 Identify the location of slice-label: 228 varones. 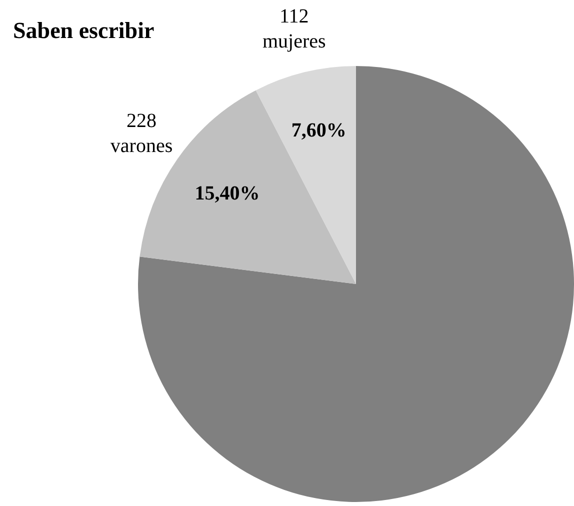
(141, 133).